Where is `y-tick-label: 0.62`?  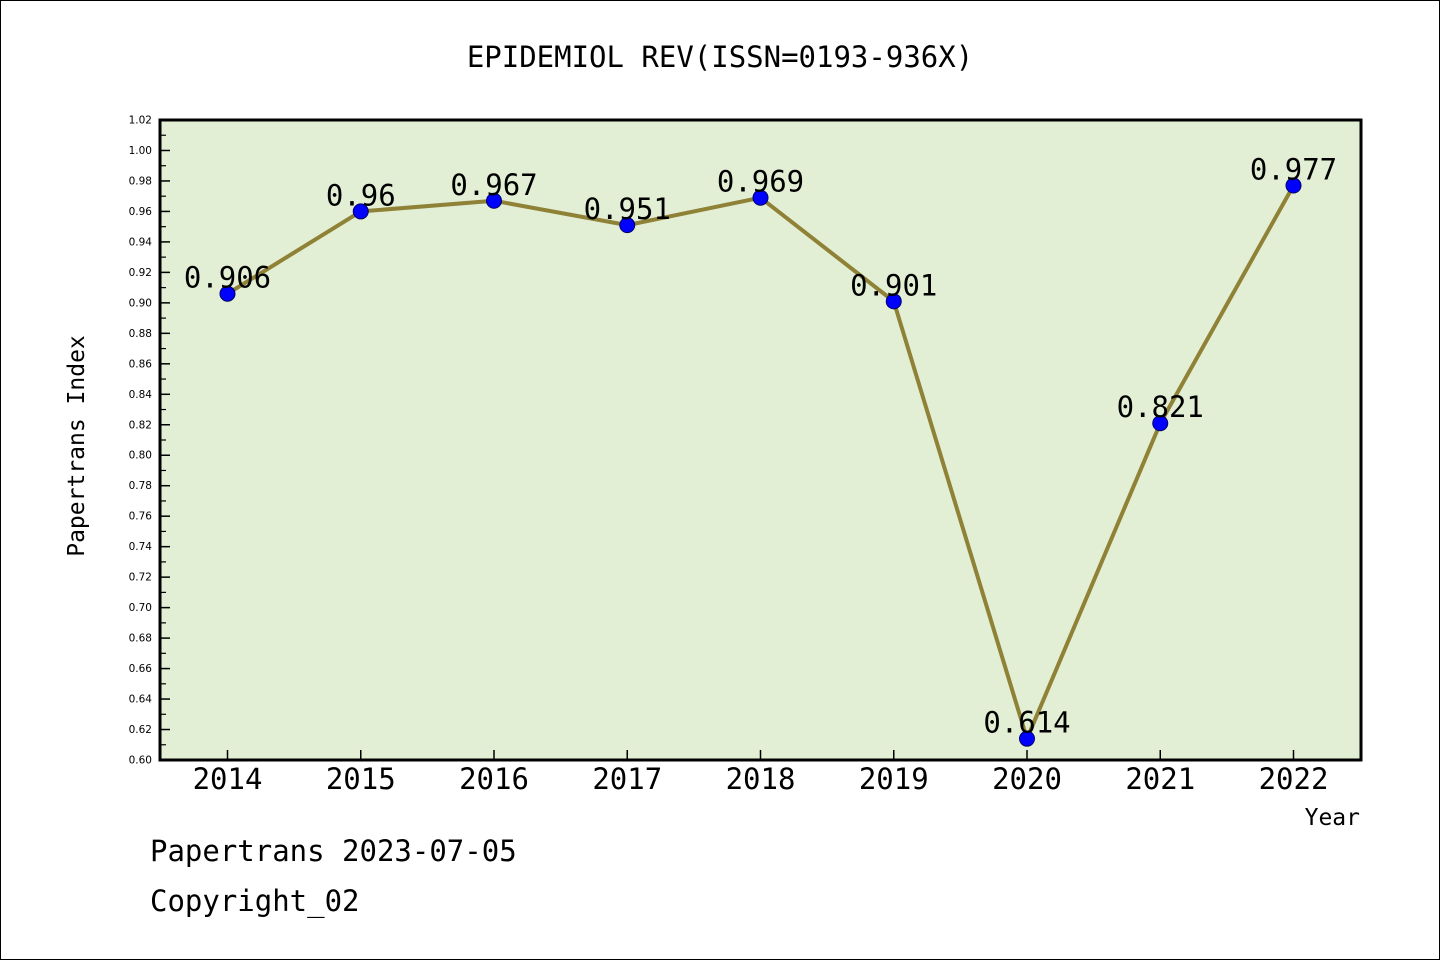 y-tick-label: 0.62 is located at coordinates (140, 730).